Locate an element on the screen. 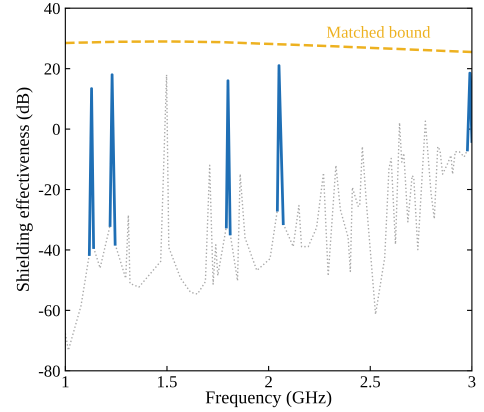 The height and width of the screenshot is (412, 484). y-tick-label: -20 is located at coordinates (49, 190).